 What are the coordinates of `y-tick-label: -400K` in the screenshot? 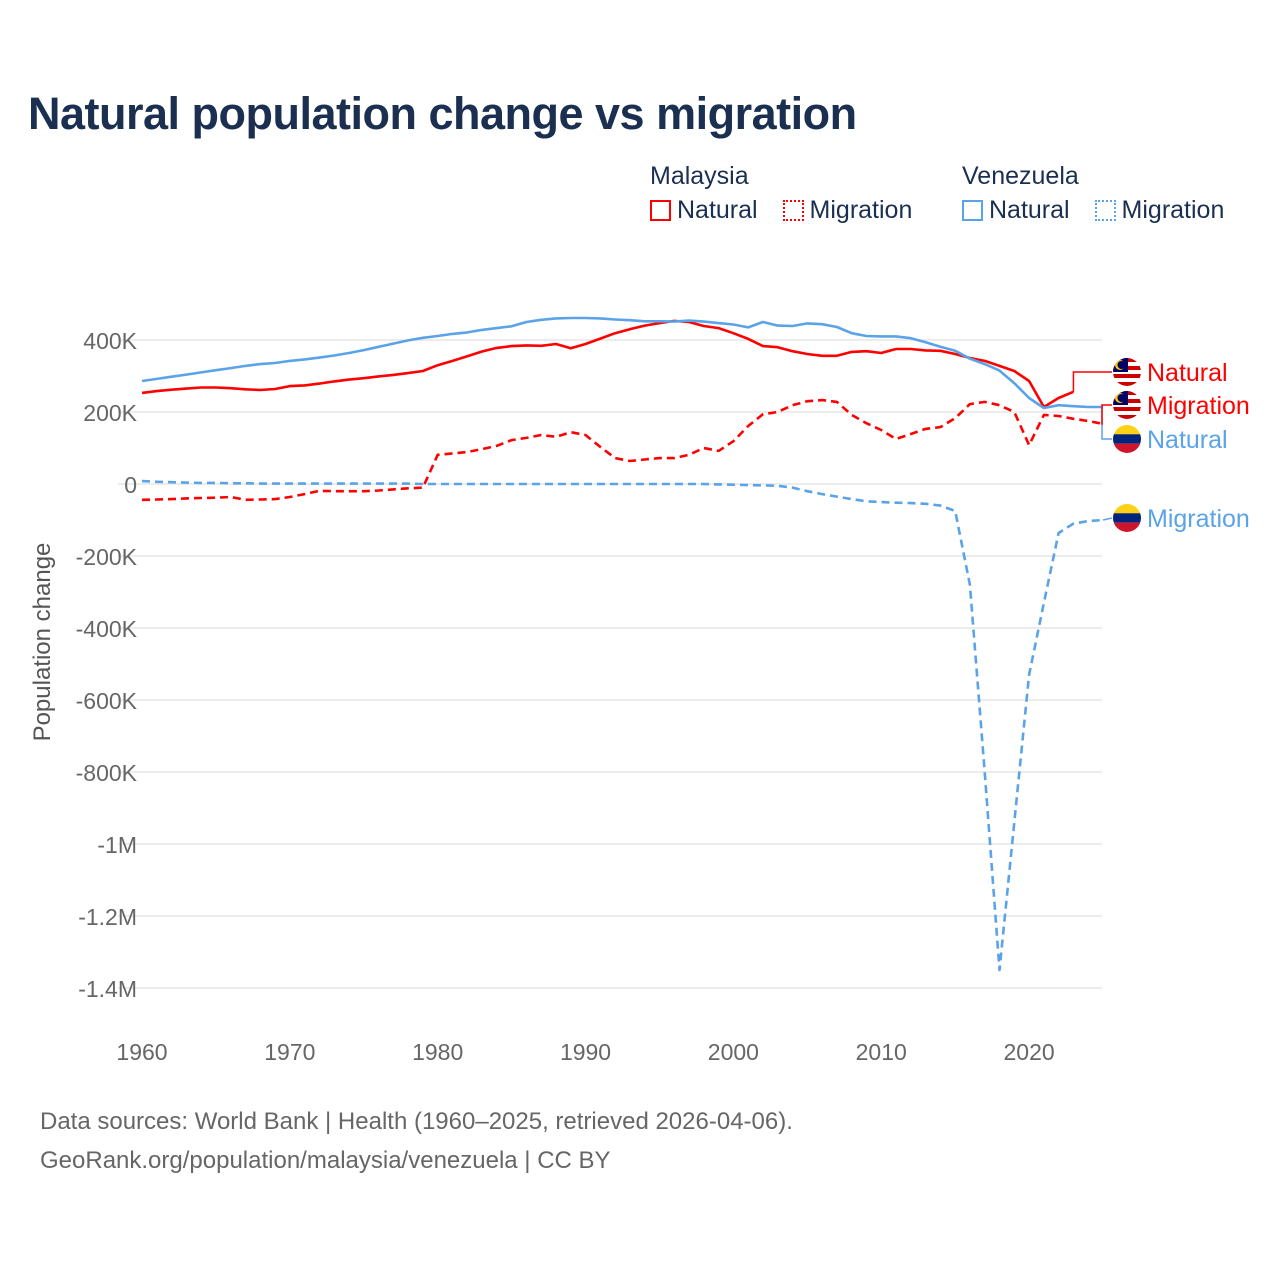 It's located at (107, 629).